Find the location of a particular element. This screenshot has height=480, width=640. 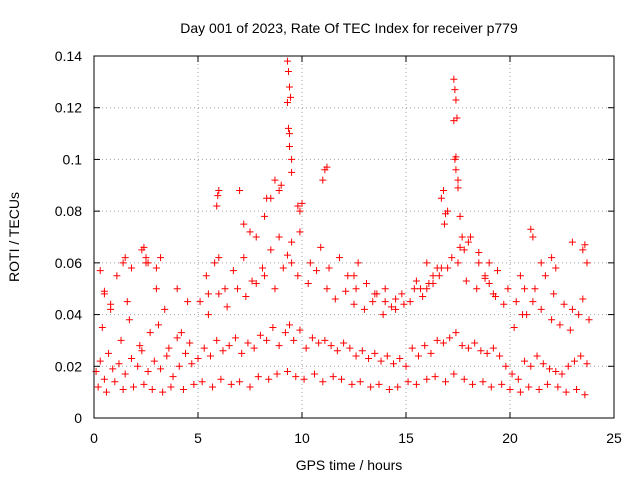

y-tick-label: 0.12 is located at coordinates (68, 108).